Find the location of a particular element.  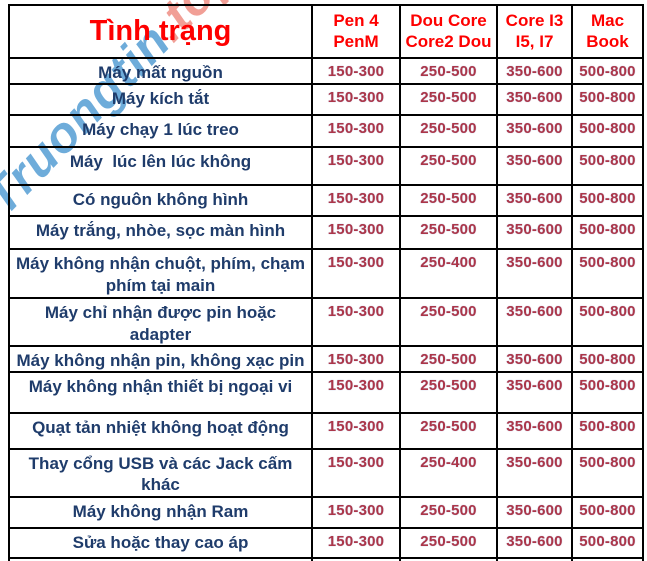

header-pen4-line1: Pen 4 is located at coordinates (356, 20).